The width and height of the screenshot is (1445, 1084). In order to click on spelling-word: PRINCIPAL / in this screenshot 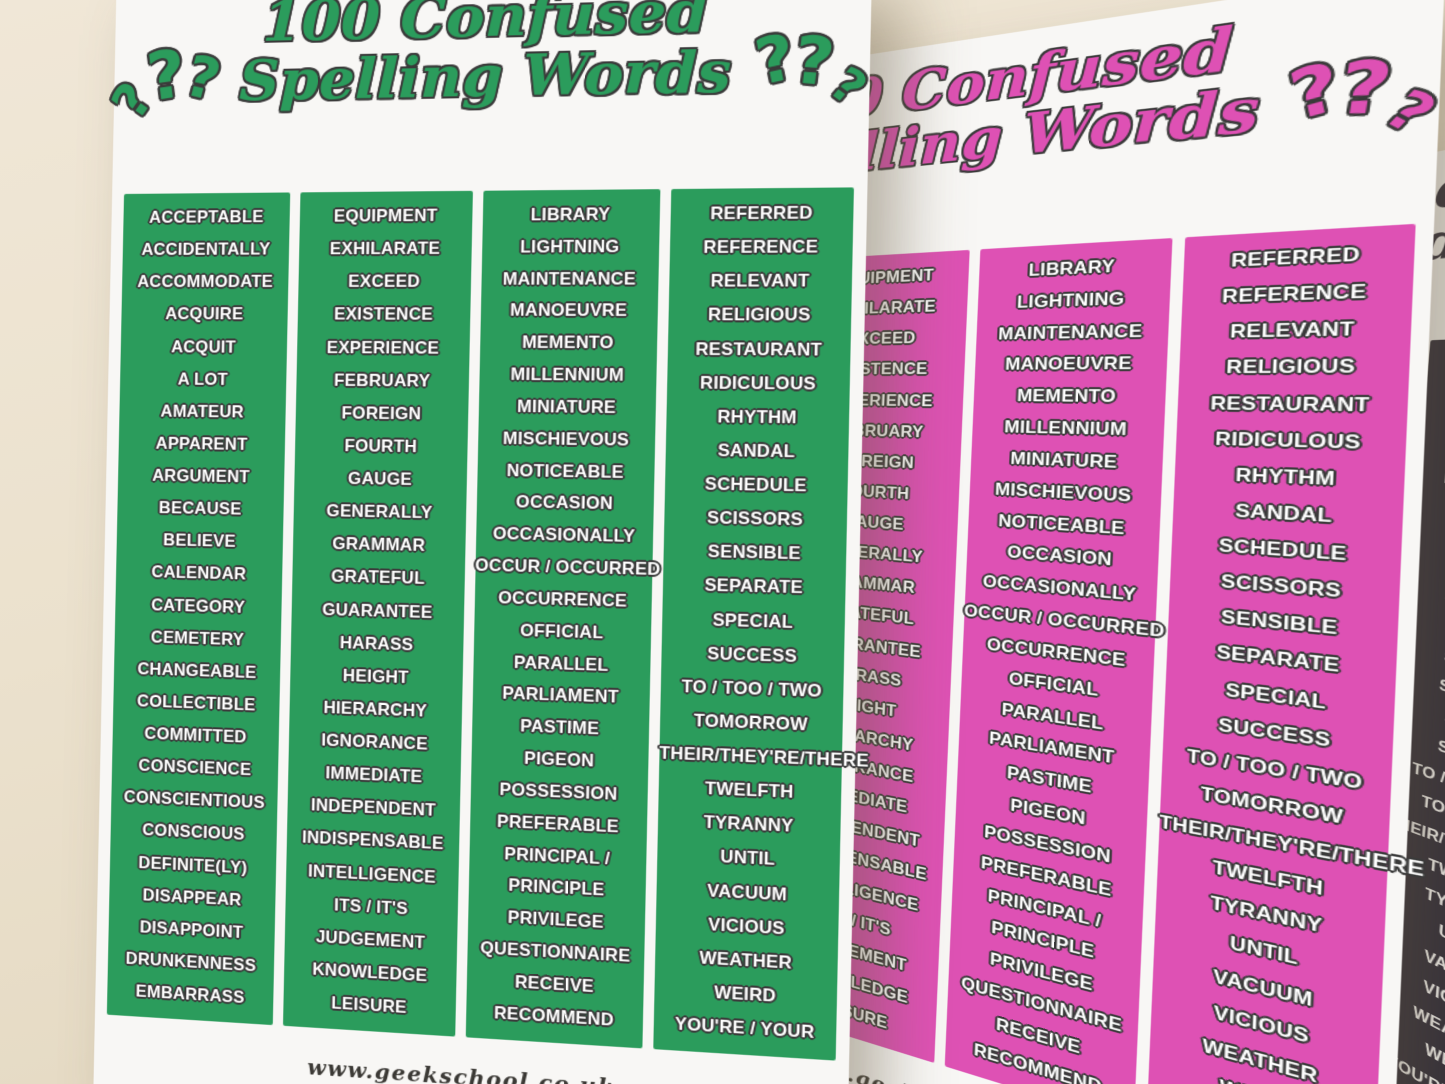, I will do `click(557, 856)`.